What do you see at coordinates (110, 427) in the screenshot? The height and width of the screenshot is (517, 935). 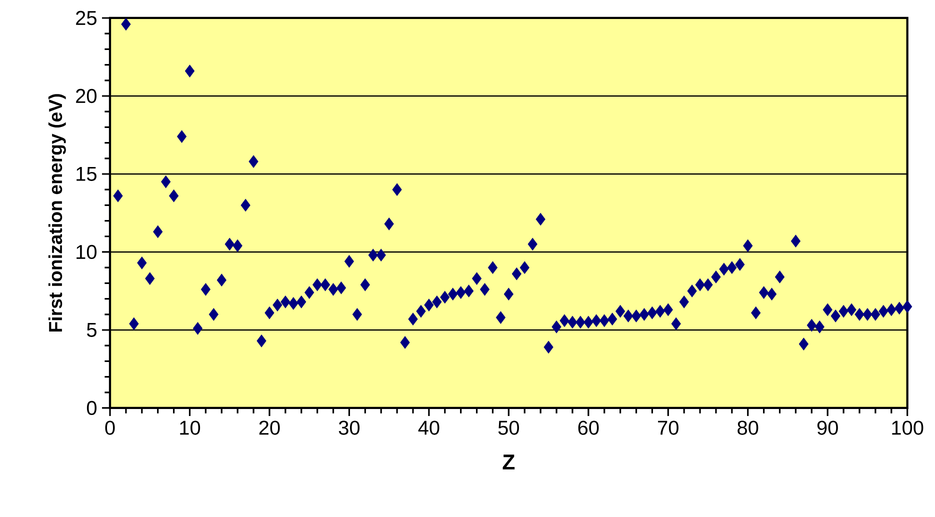 I see `x-tick-label: 0` at bounding box center [110, 427].